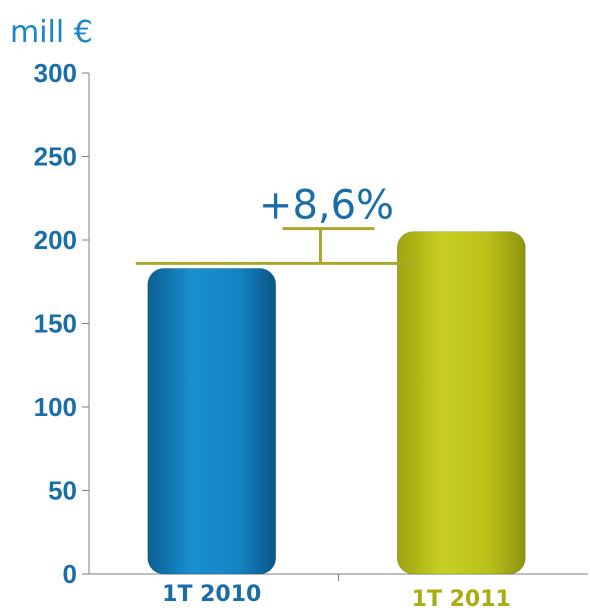 This screenshot has height=614, width=590. What do you see at coordinates (461, 403) in the screenshot?
I see `bar-1t-2011` at bounding box center [461, 403].